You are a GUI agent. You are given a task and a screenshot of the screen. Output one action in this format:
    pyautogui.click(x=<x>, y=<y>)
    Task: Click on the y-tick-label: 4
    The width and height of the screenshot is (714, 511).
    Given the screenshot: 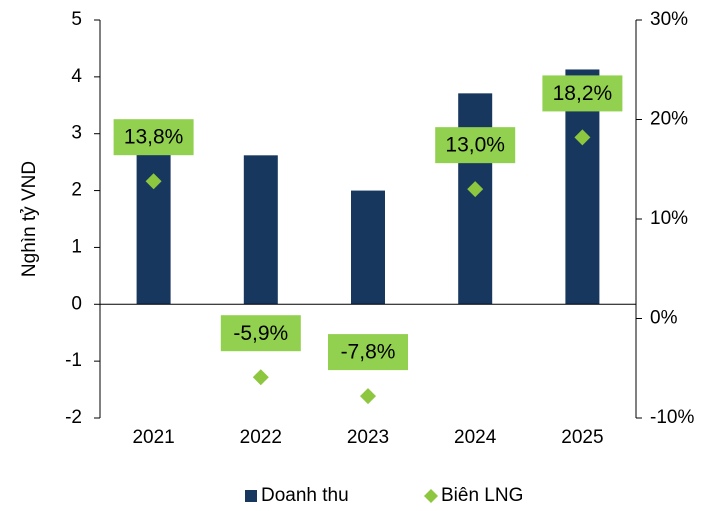 What is the action you would take?
    pyautogui.click(x=76, y=76)
    